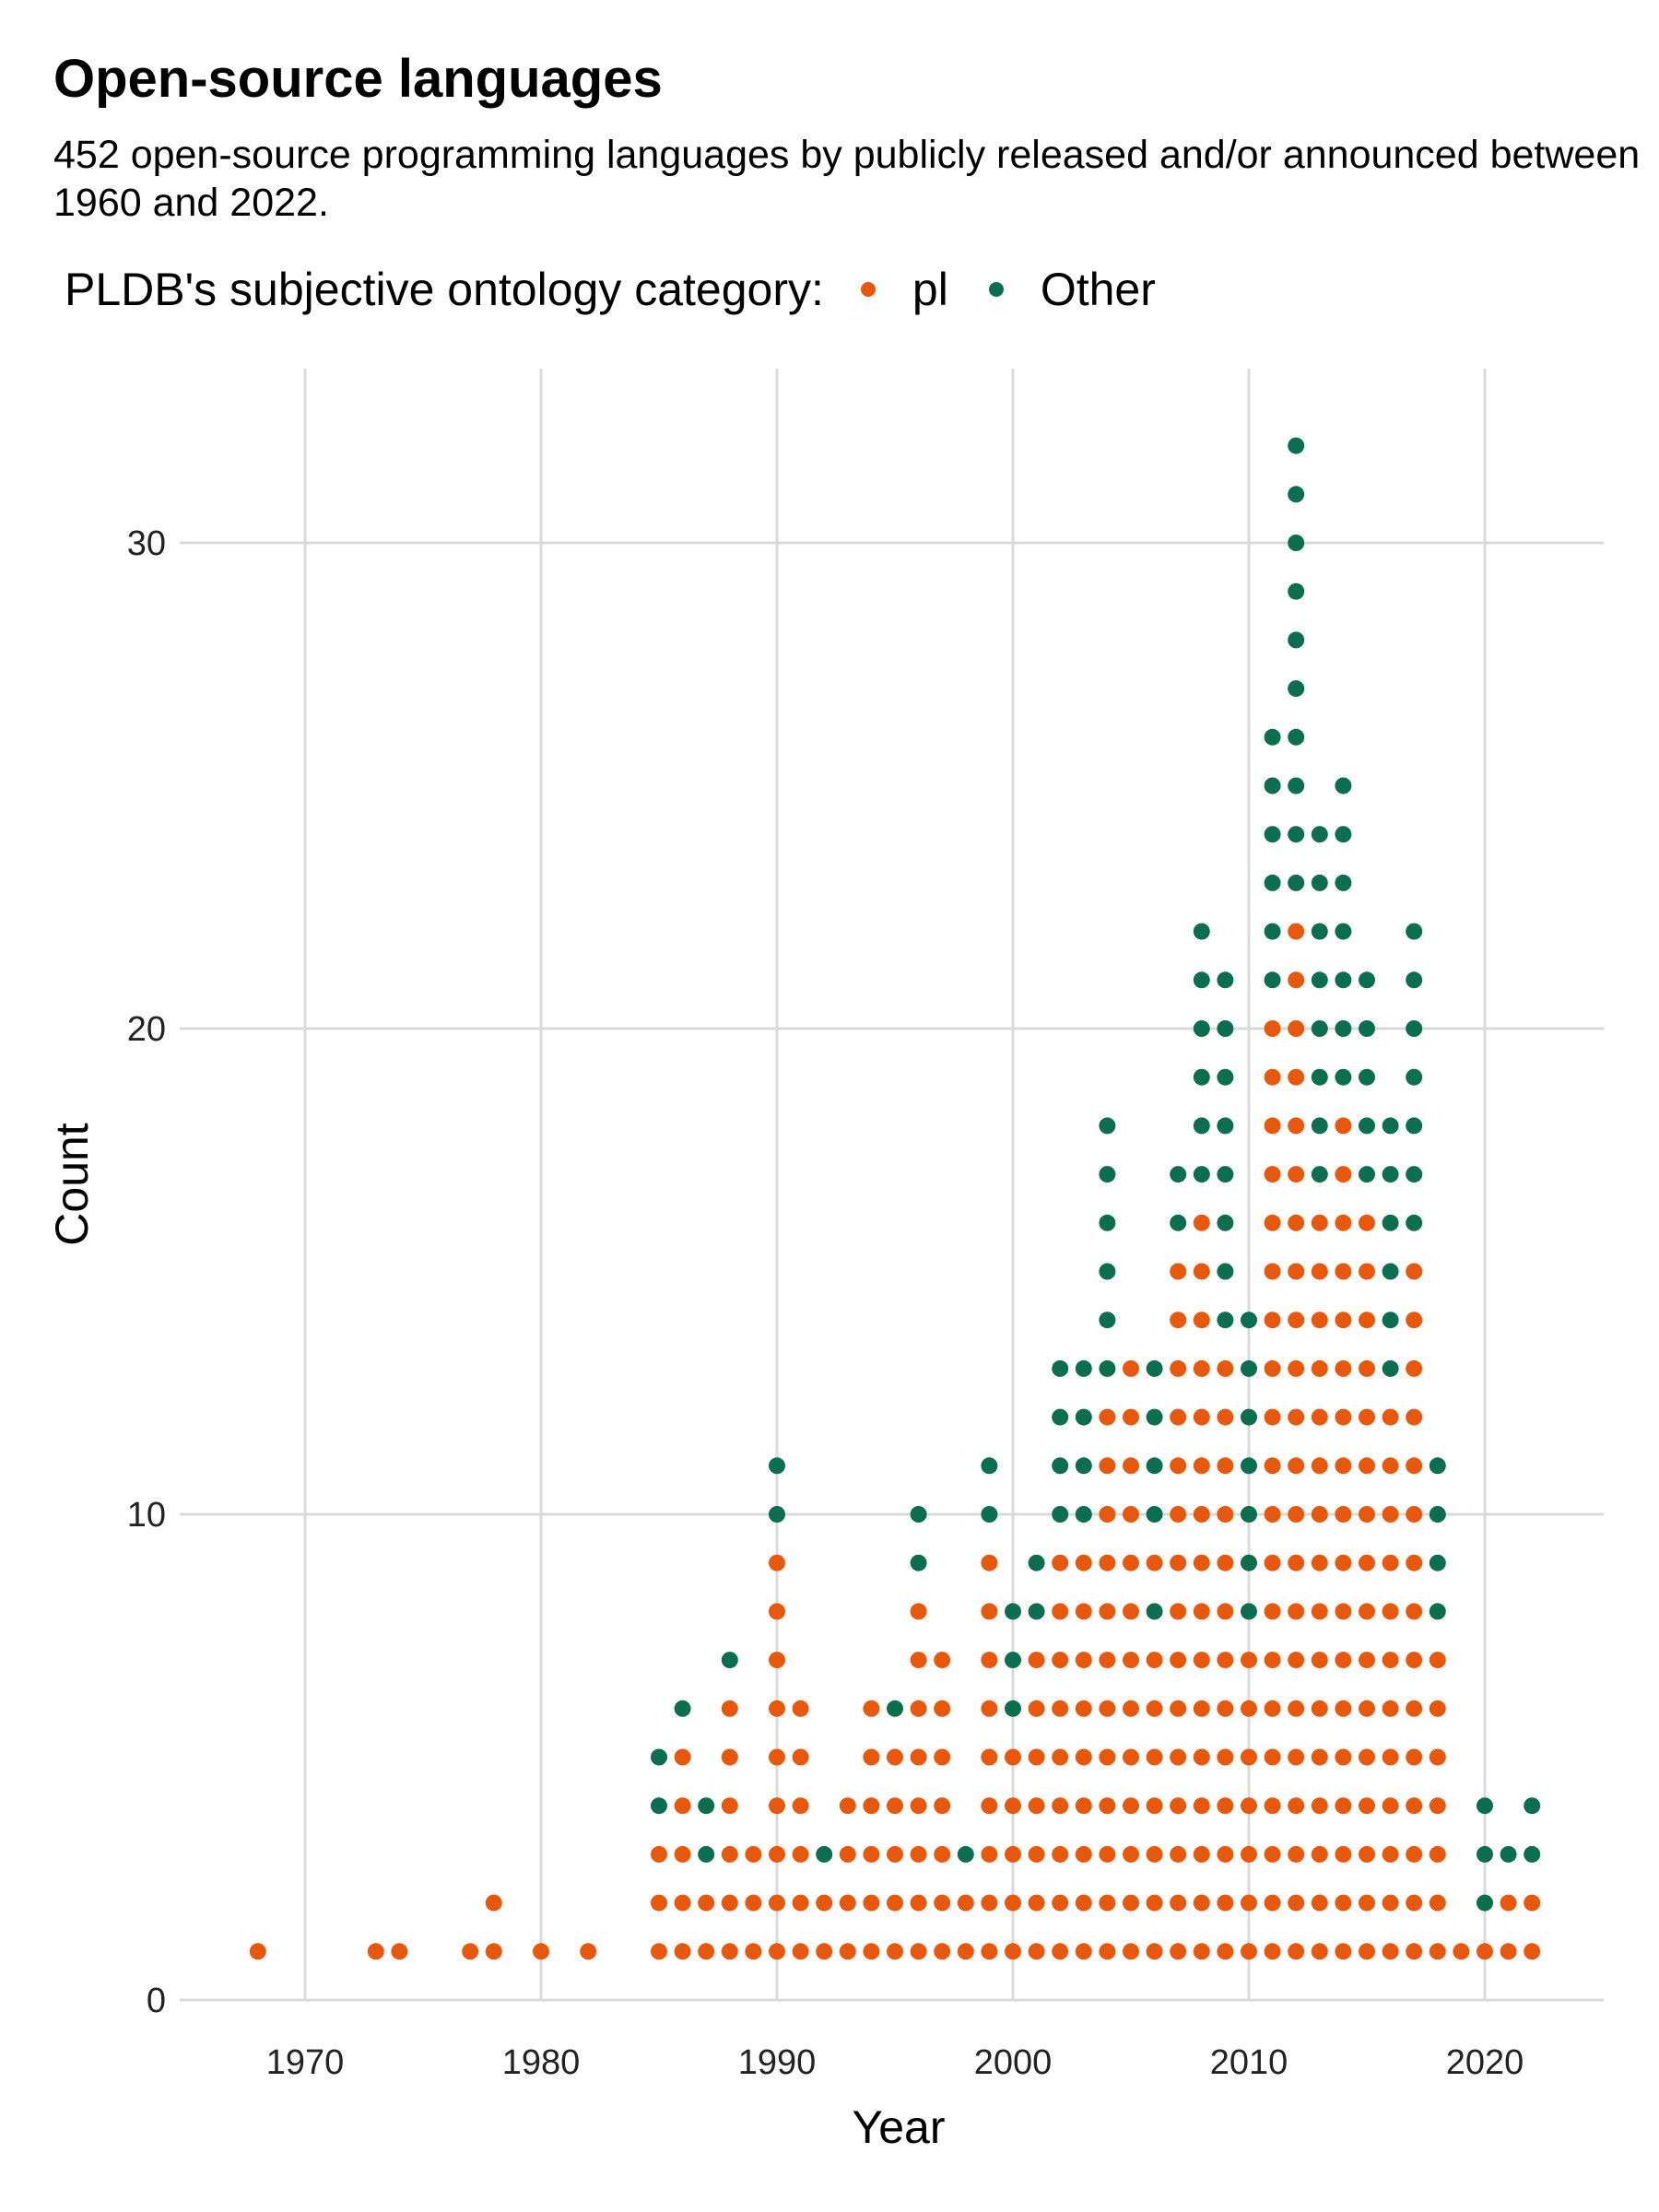  I want to click on legend-title: PLDB's subjective ontology category:, so click(444, 289).